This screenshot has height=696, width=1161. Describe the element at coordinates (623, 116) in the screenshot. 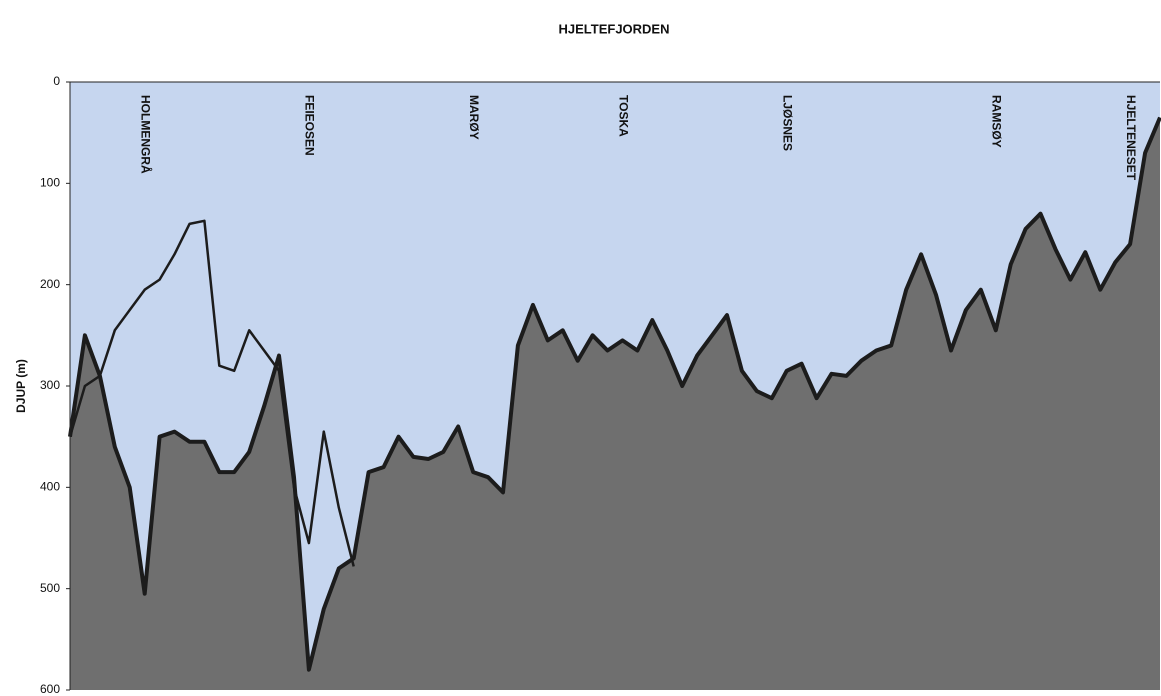

I see `place-label: TOSKA` at that location.